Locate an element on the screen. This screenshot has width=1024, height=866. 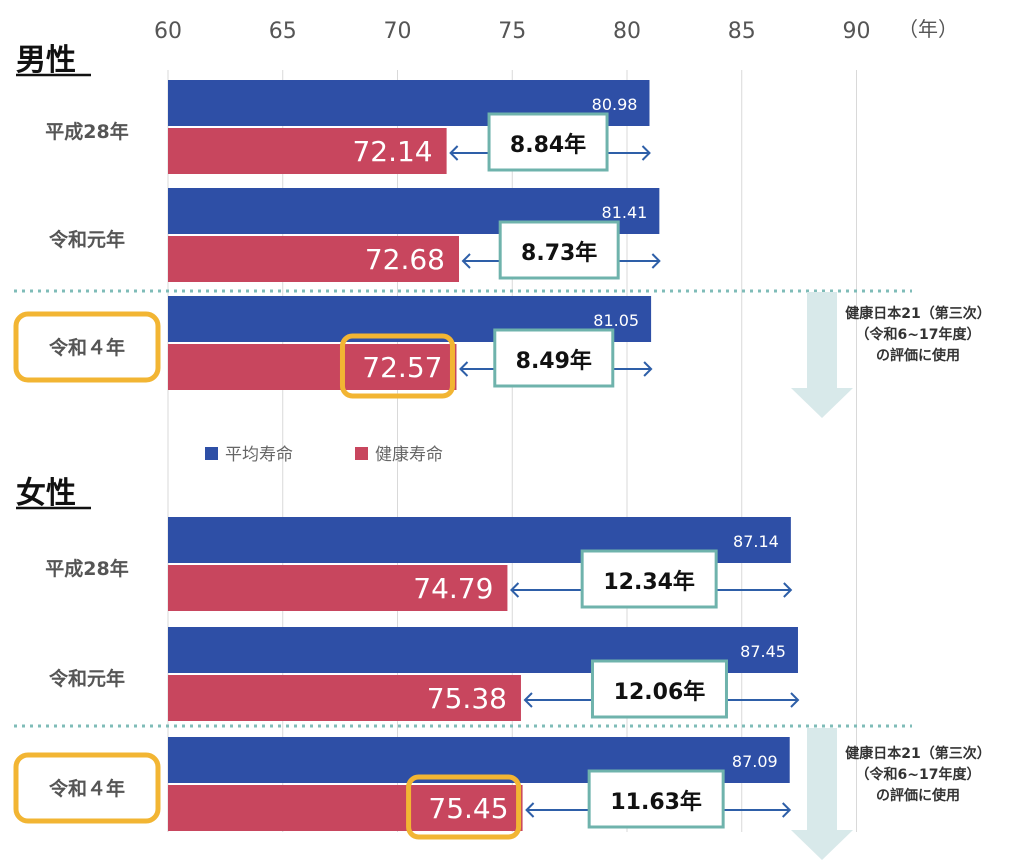
bar-average-label: 87.14 is located at coordinates (756, 541).